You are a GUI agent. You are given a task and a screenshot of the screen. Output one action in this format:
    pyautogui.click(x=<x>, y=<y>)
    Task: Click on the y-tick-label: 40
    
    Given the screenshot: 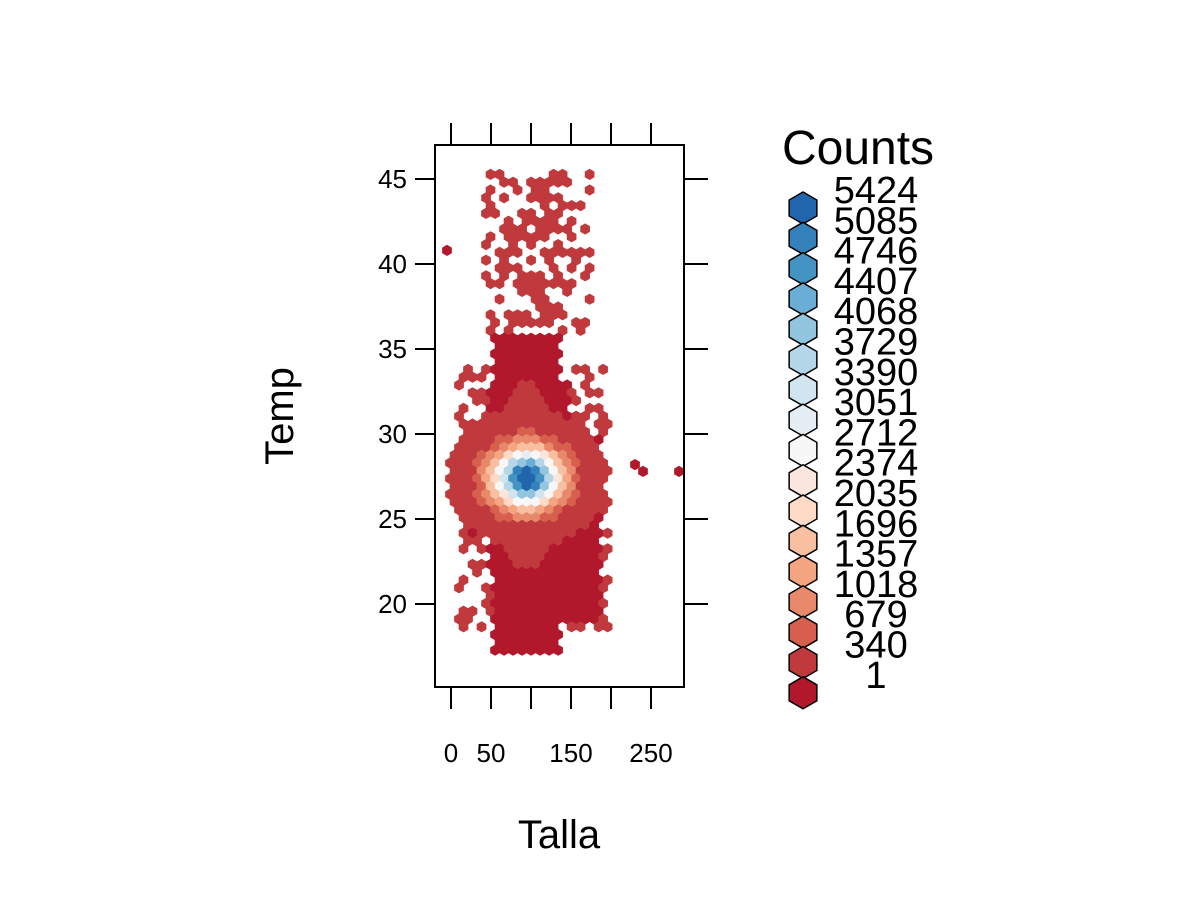 What is the action you would take?
    pyautogui.click(x=392, y=264)
    